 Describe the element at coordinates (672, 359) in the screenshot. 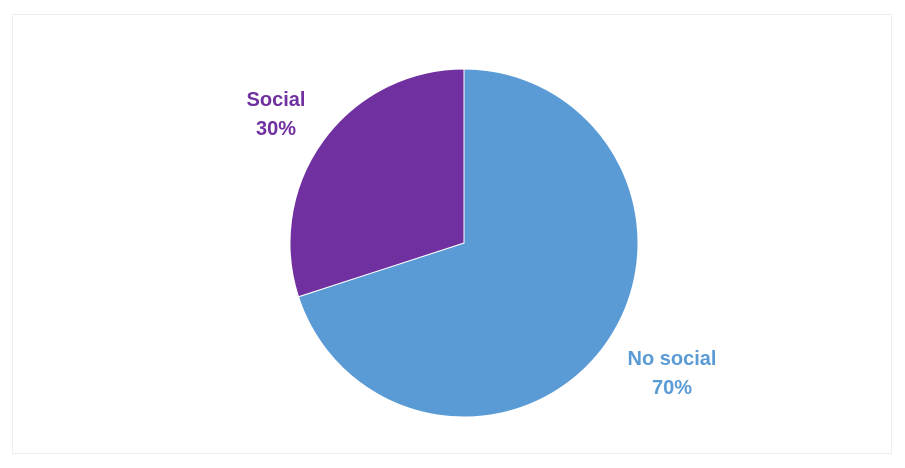

I see `label-no-social-name: No social` at that location.